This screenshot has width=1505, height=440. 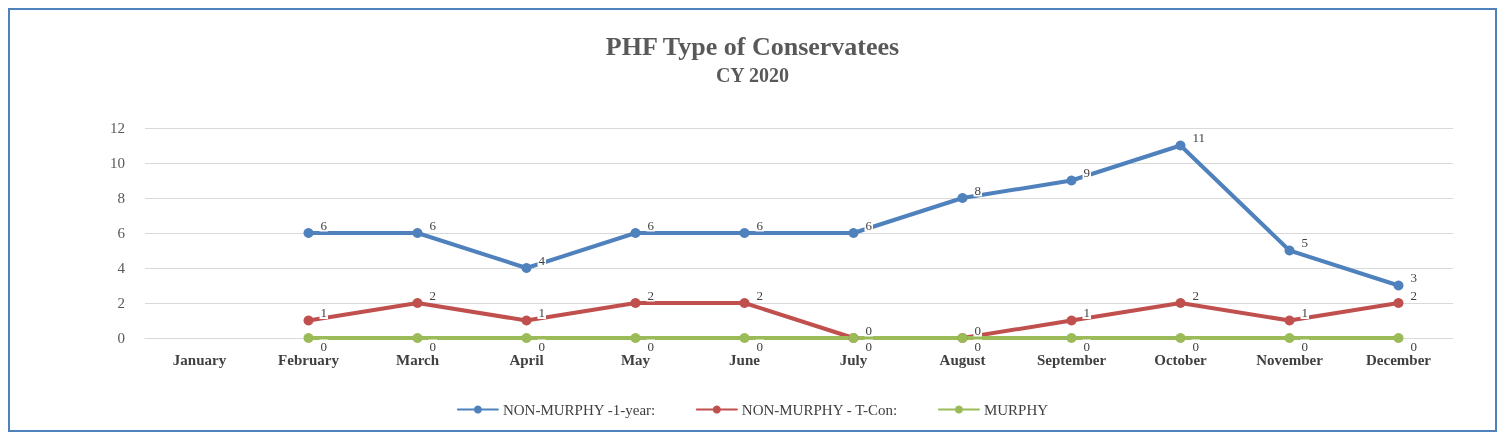 What do you see at coordinates (752, 46) in the screenshot?
I see `chart-title: PHF Type of Conservatees` at bounding box center [752, 46].